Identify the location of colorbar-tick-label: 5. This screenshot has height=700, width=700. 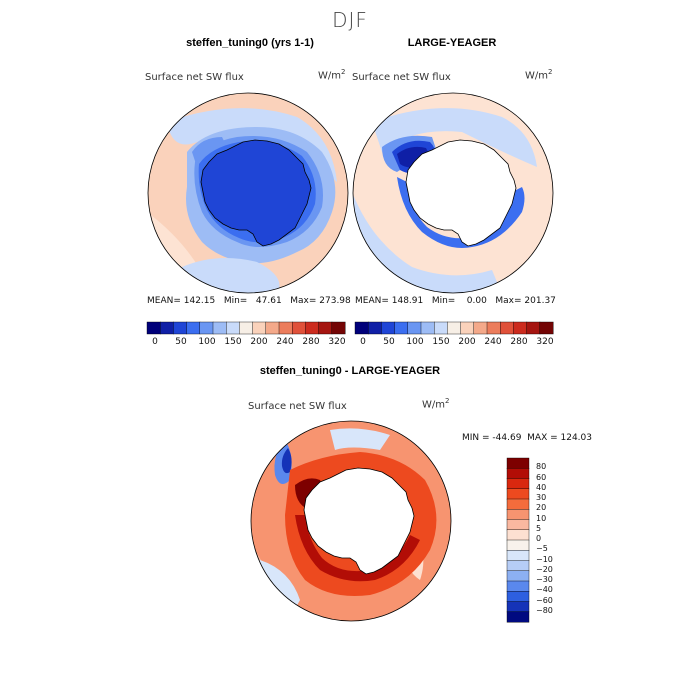
(539, 528).